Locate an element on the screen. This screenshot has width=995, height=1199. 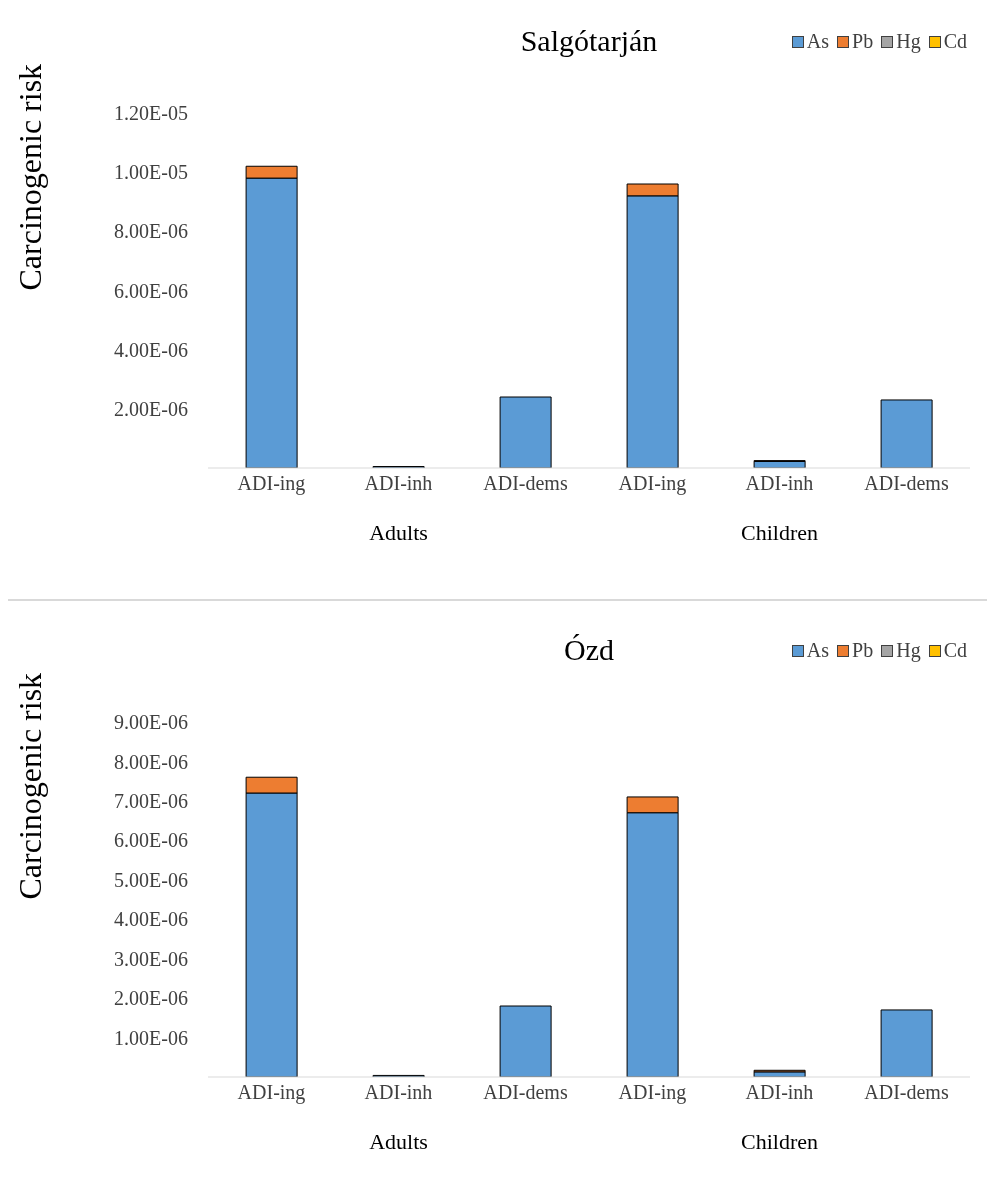
y-tick-label: 1.20E-05 is located at coordinates (151, 113).